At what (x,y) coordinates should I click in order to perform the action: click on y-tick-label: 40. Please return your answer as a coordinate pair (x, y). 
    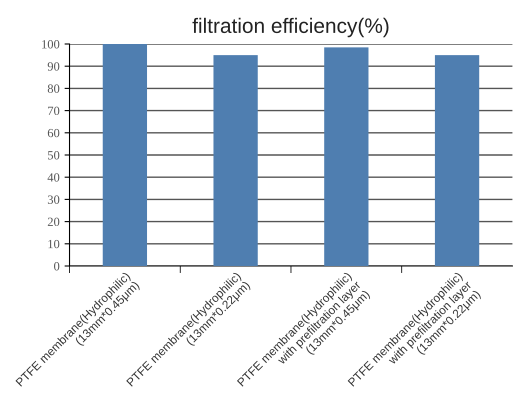
    Looking at the image, I should click on (54, 177).